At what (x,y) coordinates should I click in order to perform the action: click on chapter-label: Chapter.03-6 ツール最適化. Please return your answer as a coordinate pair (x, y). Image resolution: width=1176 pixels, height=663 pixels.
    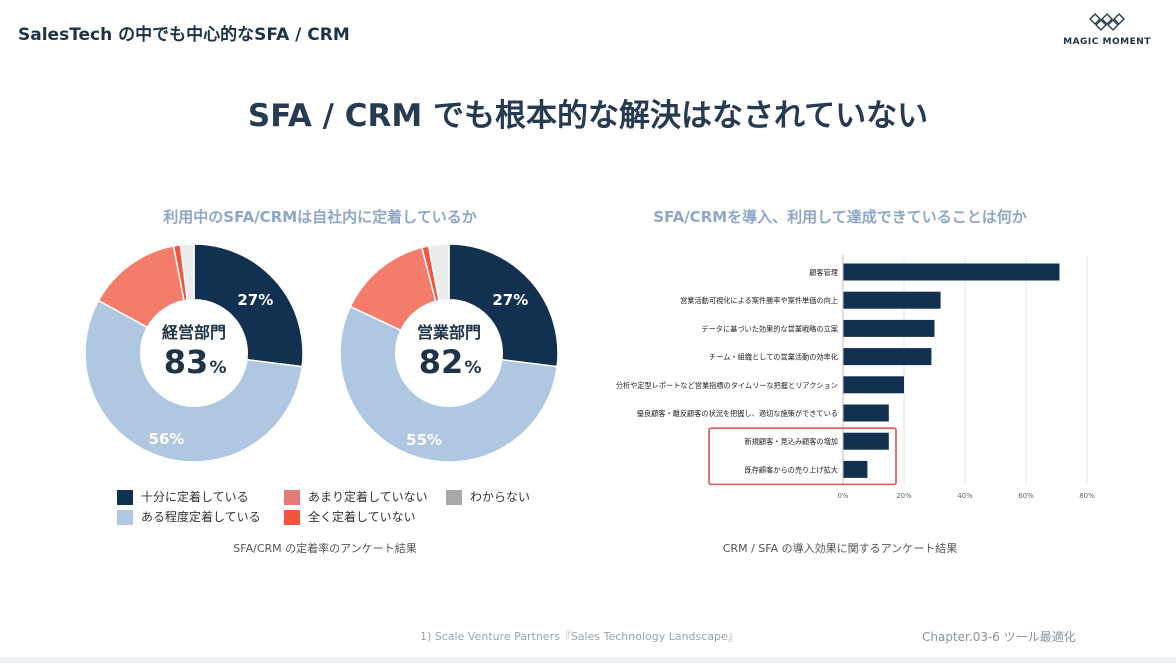
    Looking at the image, I should click on (999, 637).